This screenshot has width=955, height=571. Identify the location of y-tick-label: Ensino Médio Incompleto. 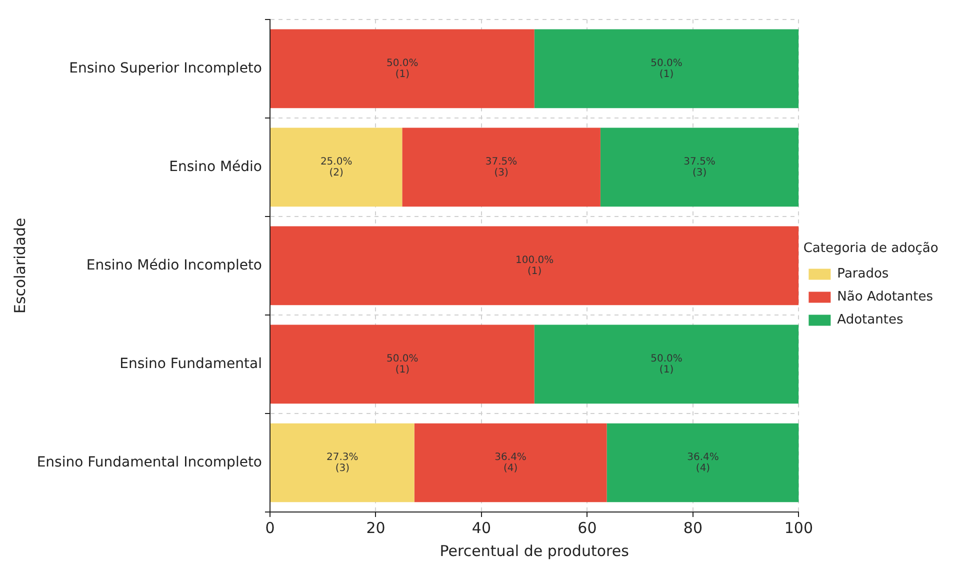
(174, 265).